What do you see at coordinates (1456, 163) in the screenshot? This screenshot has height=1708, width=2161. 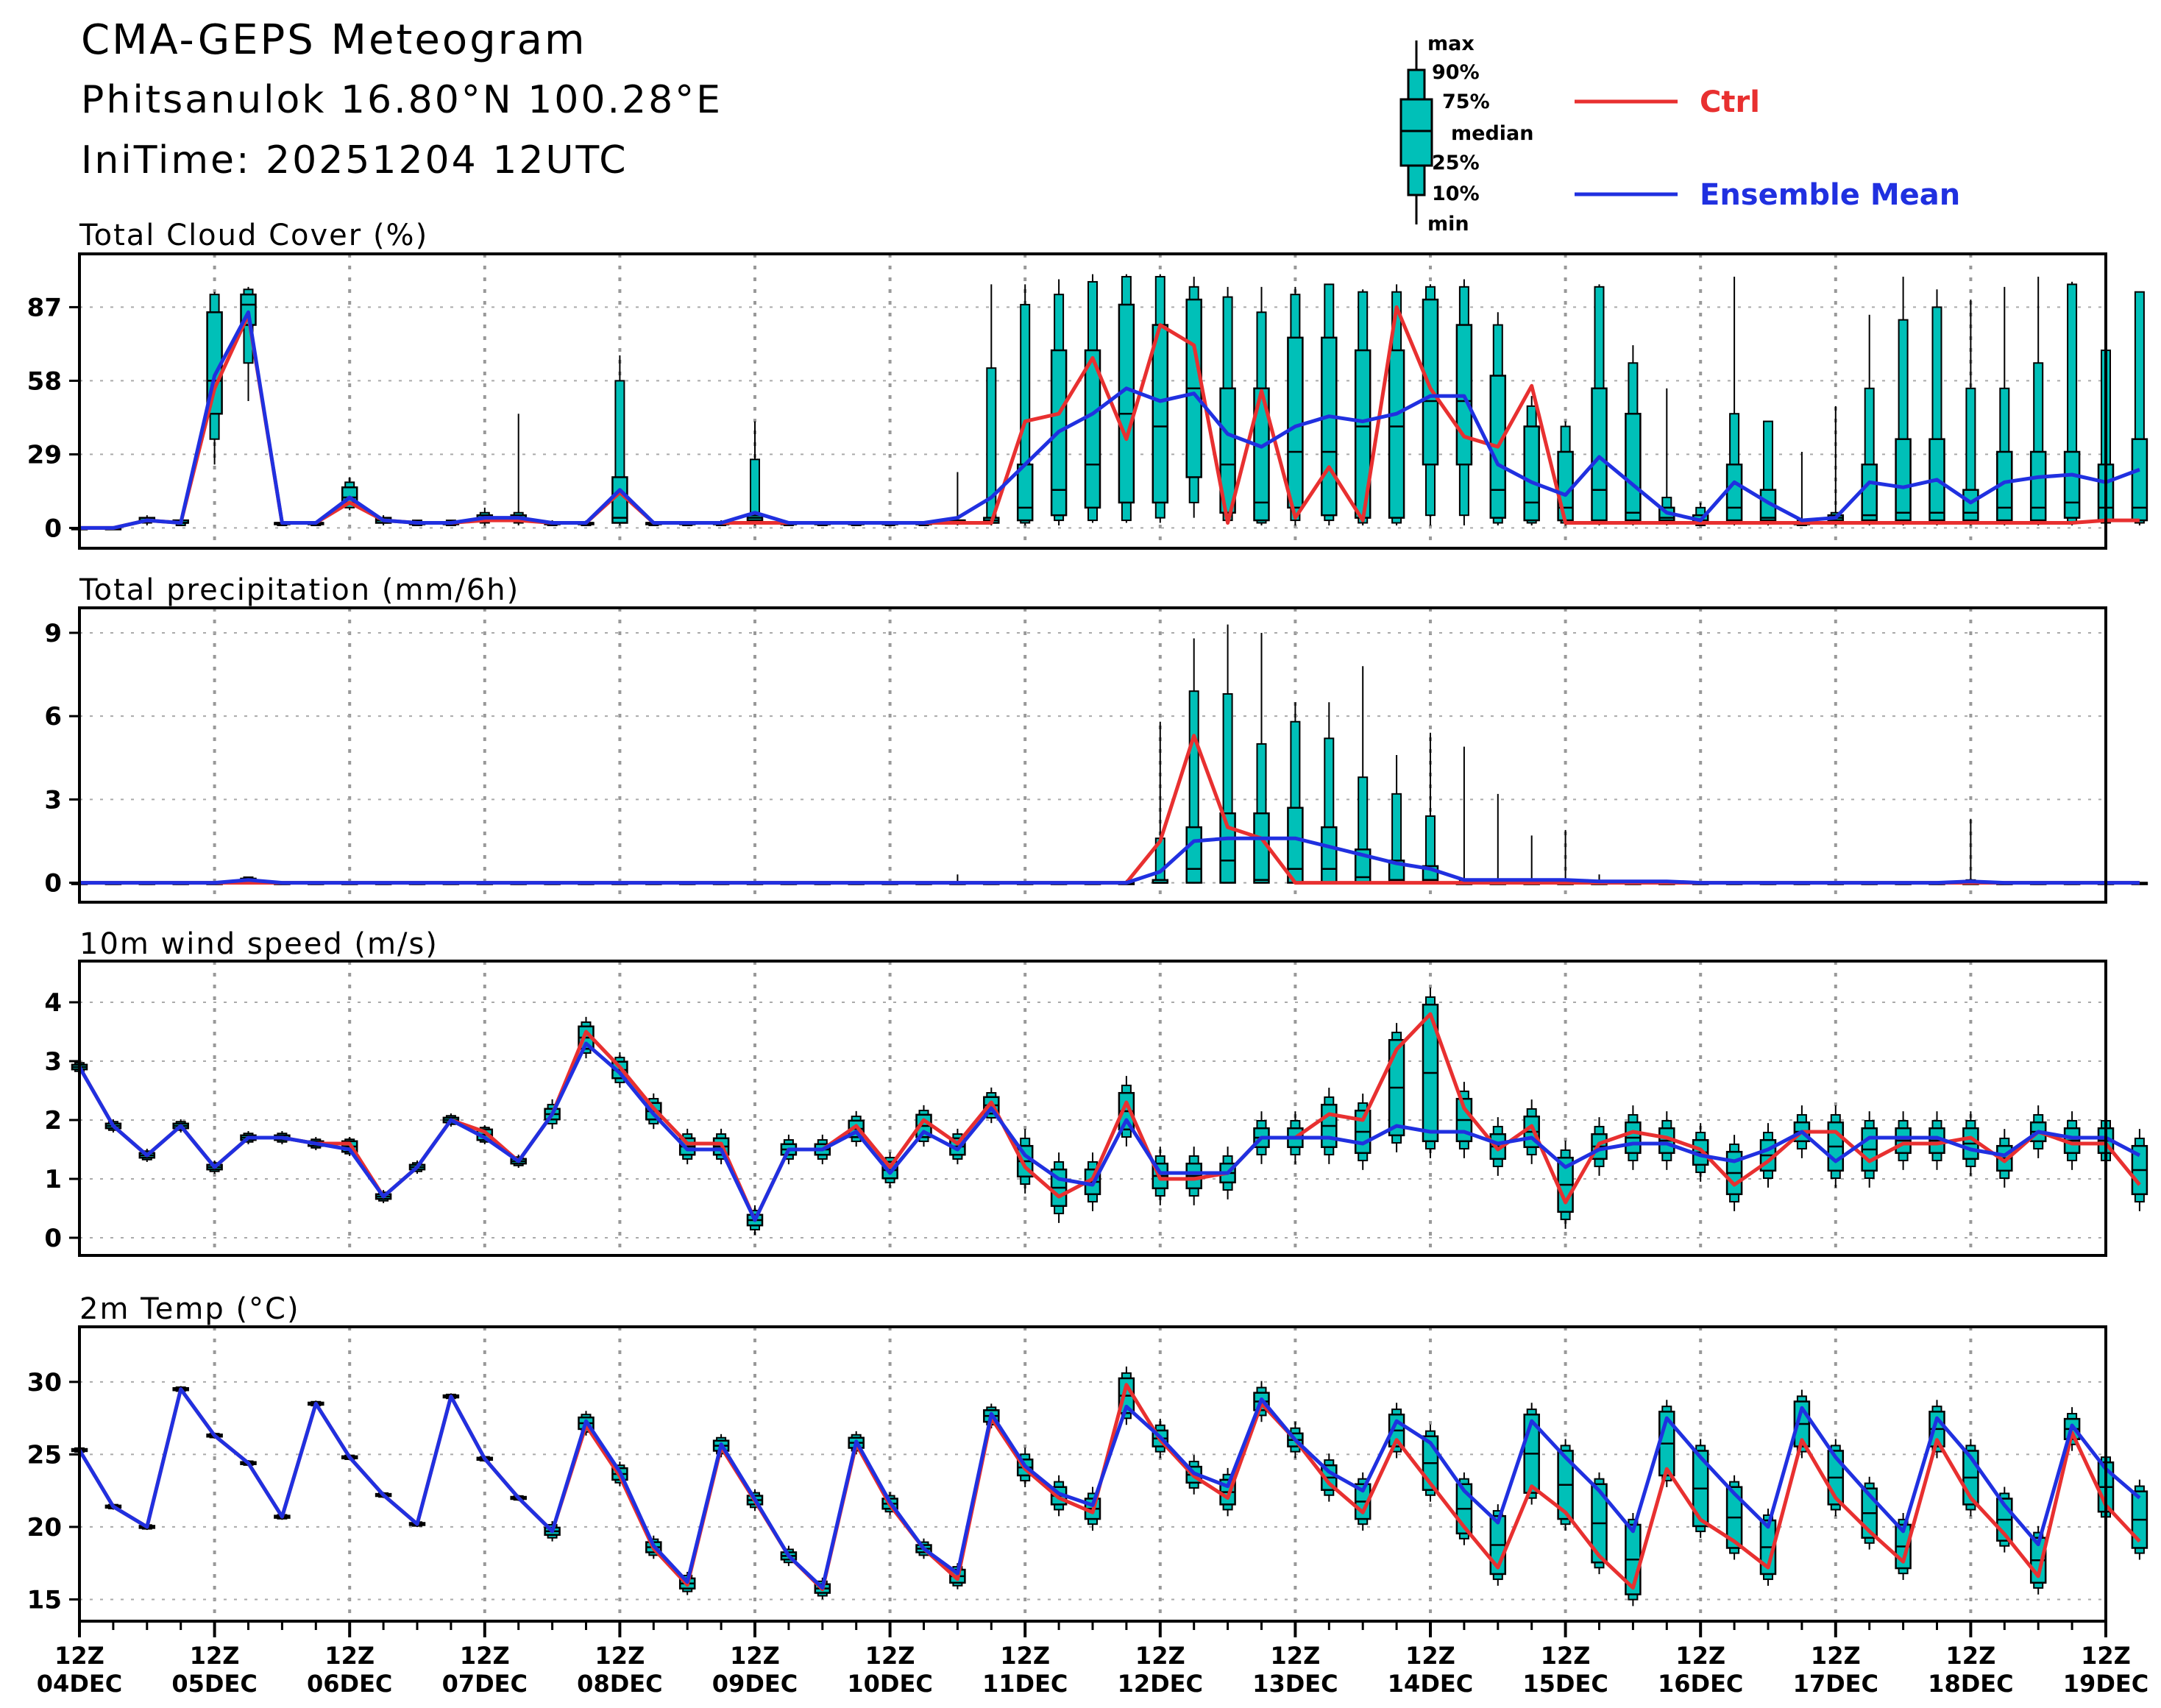 I see `legend-p25-label: 25%` at bounding box center [1456, 163].